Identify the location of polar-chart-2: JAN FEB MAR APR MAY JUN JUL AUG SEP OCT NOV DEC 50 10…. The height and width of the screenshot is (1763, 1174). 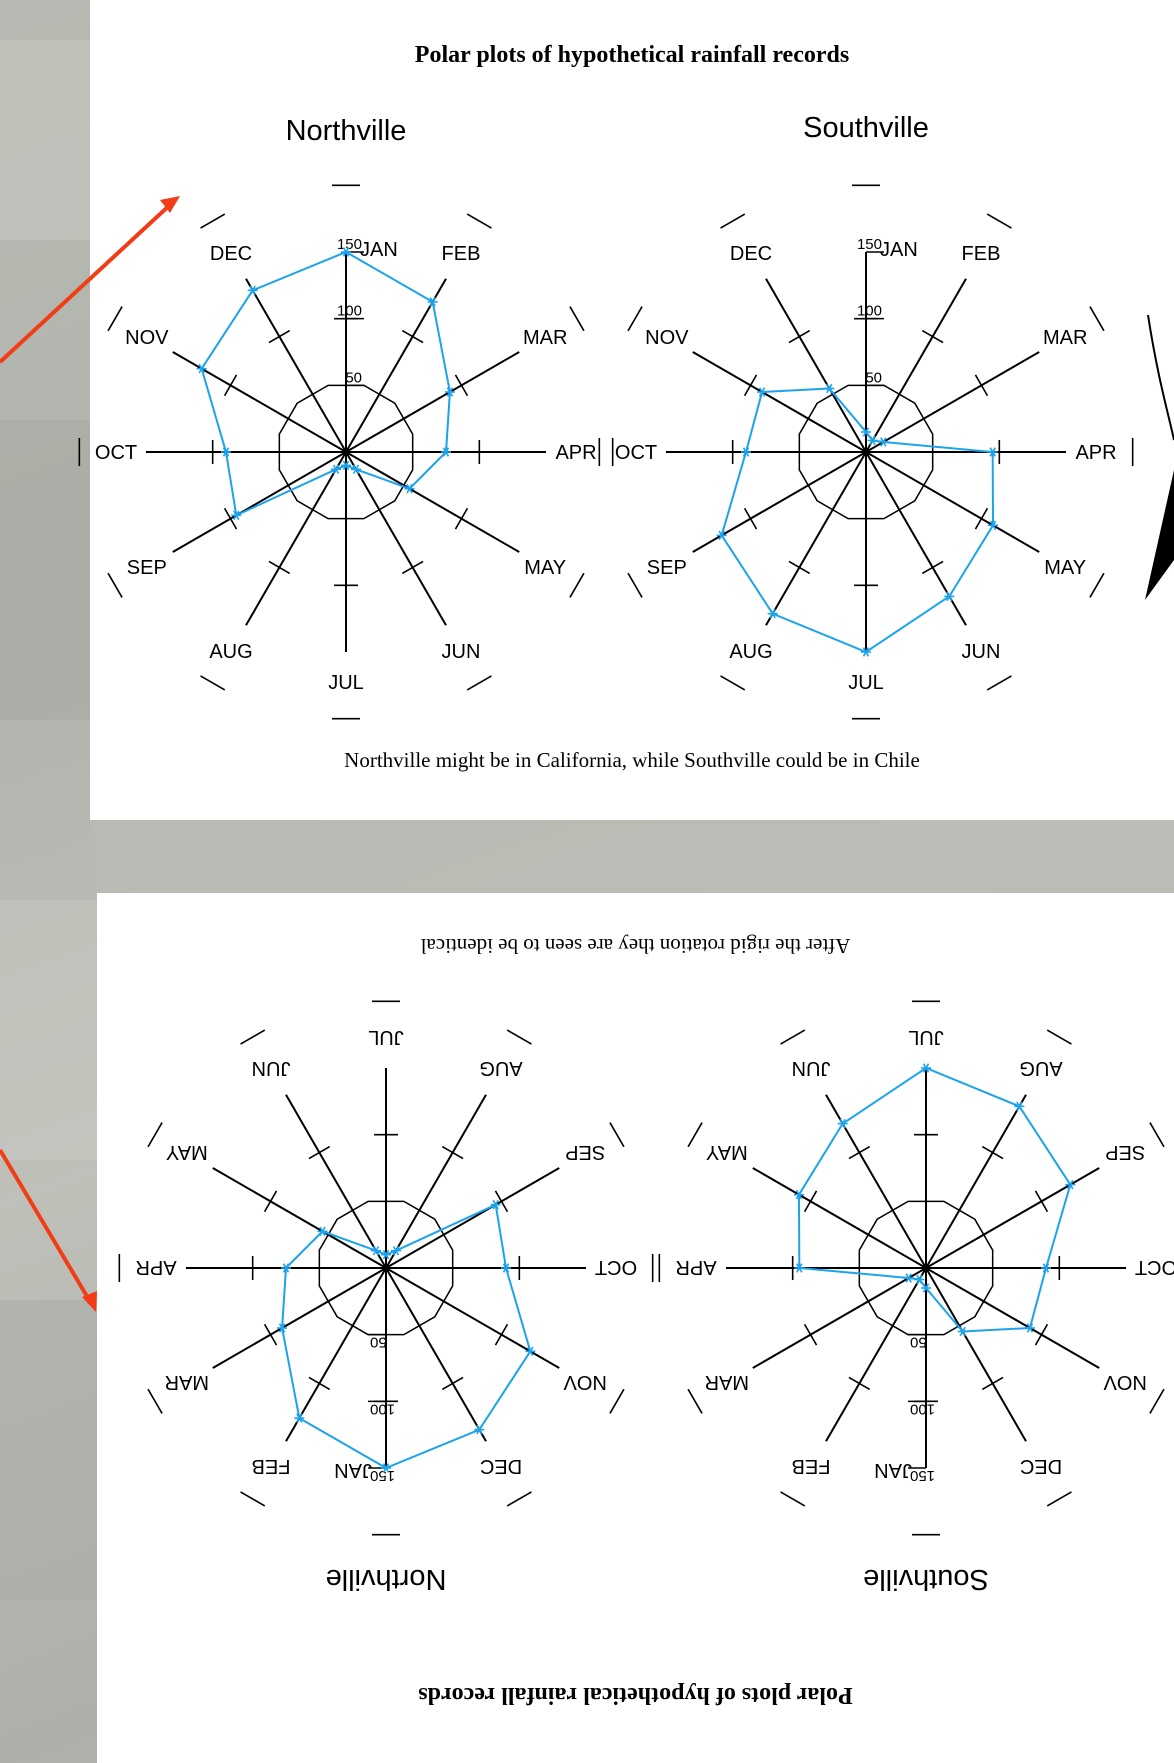
(866, 452).